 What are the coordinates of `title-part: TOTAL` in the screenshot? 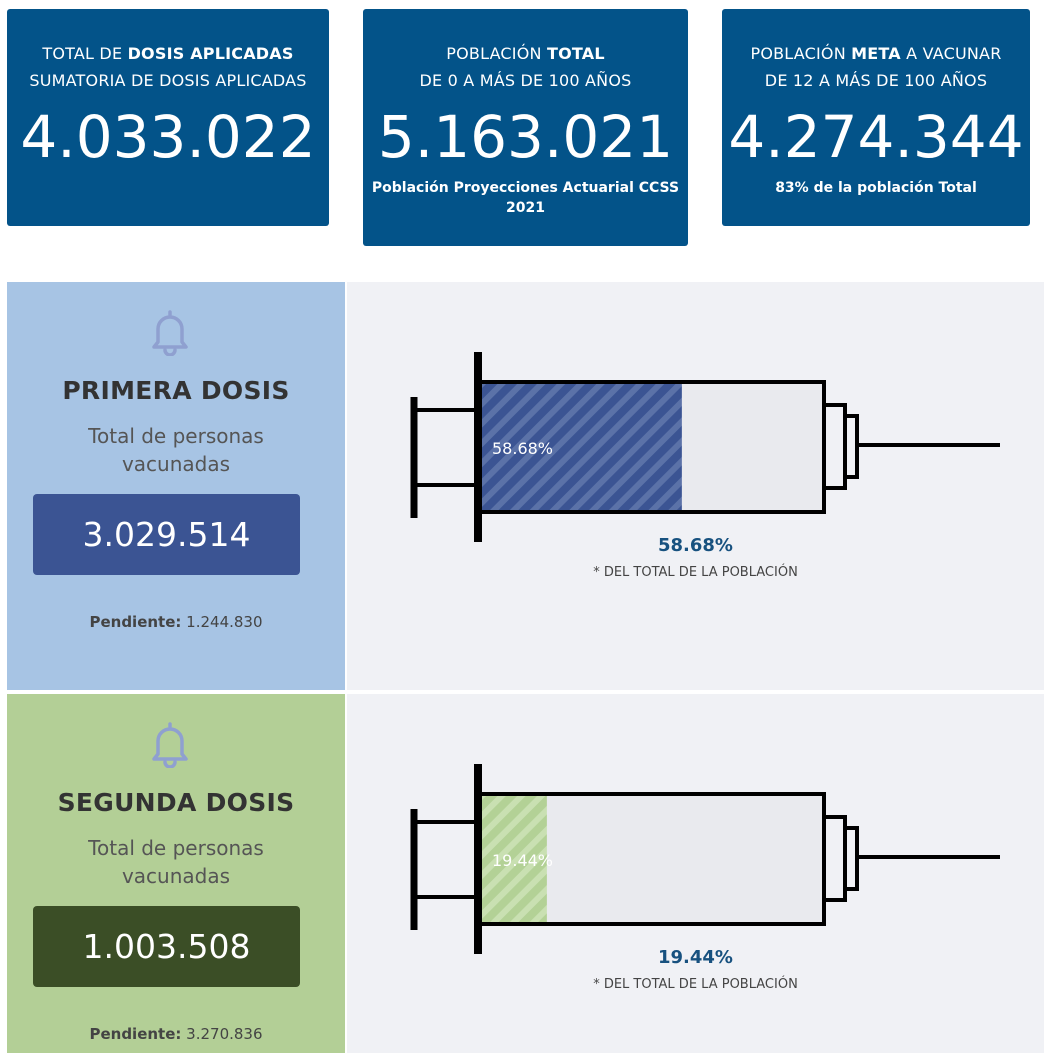 It's located at (575, 53).